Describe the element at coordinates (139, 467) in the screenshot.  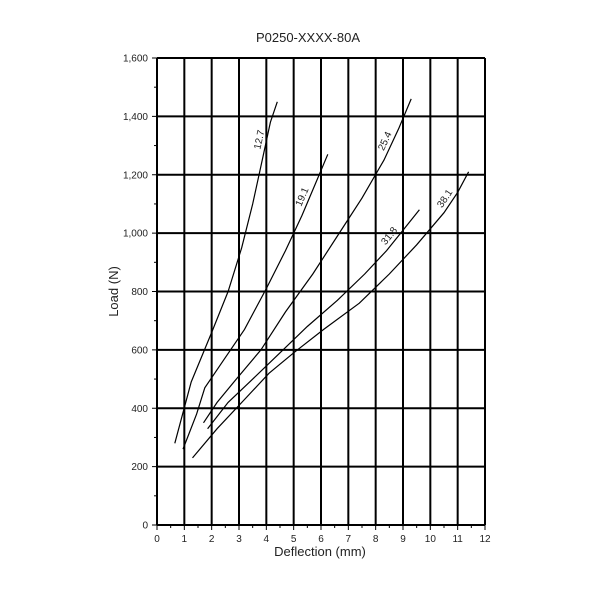
I see `y-tick-label: 200` at that location.